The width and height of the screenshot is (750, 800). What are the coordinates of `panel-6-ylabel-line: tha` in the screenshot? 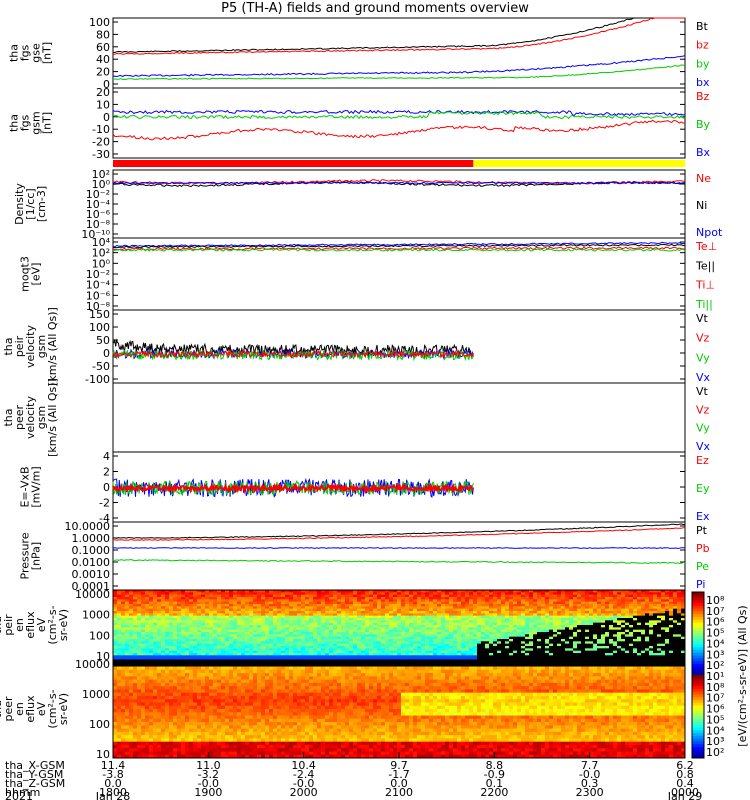 It's located at (8, 417).